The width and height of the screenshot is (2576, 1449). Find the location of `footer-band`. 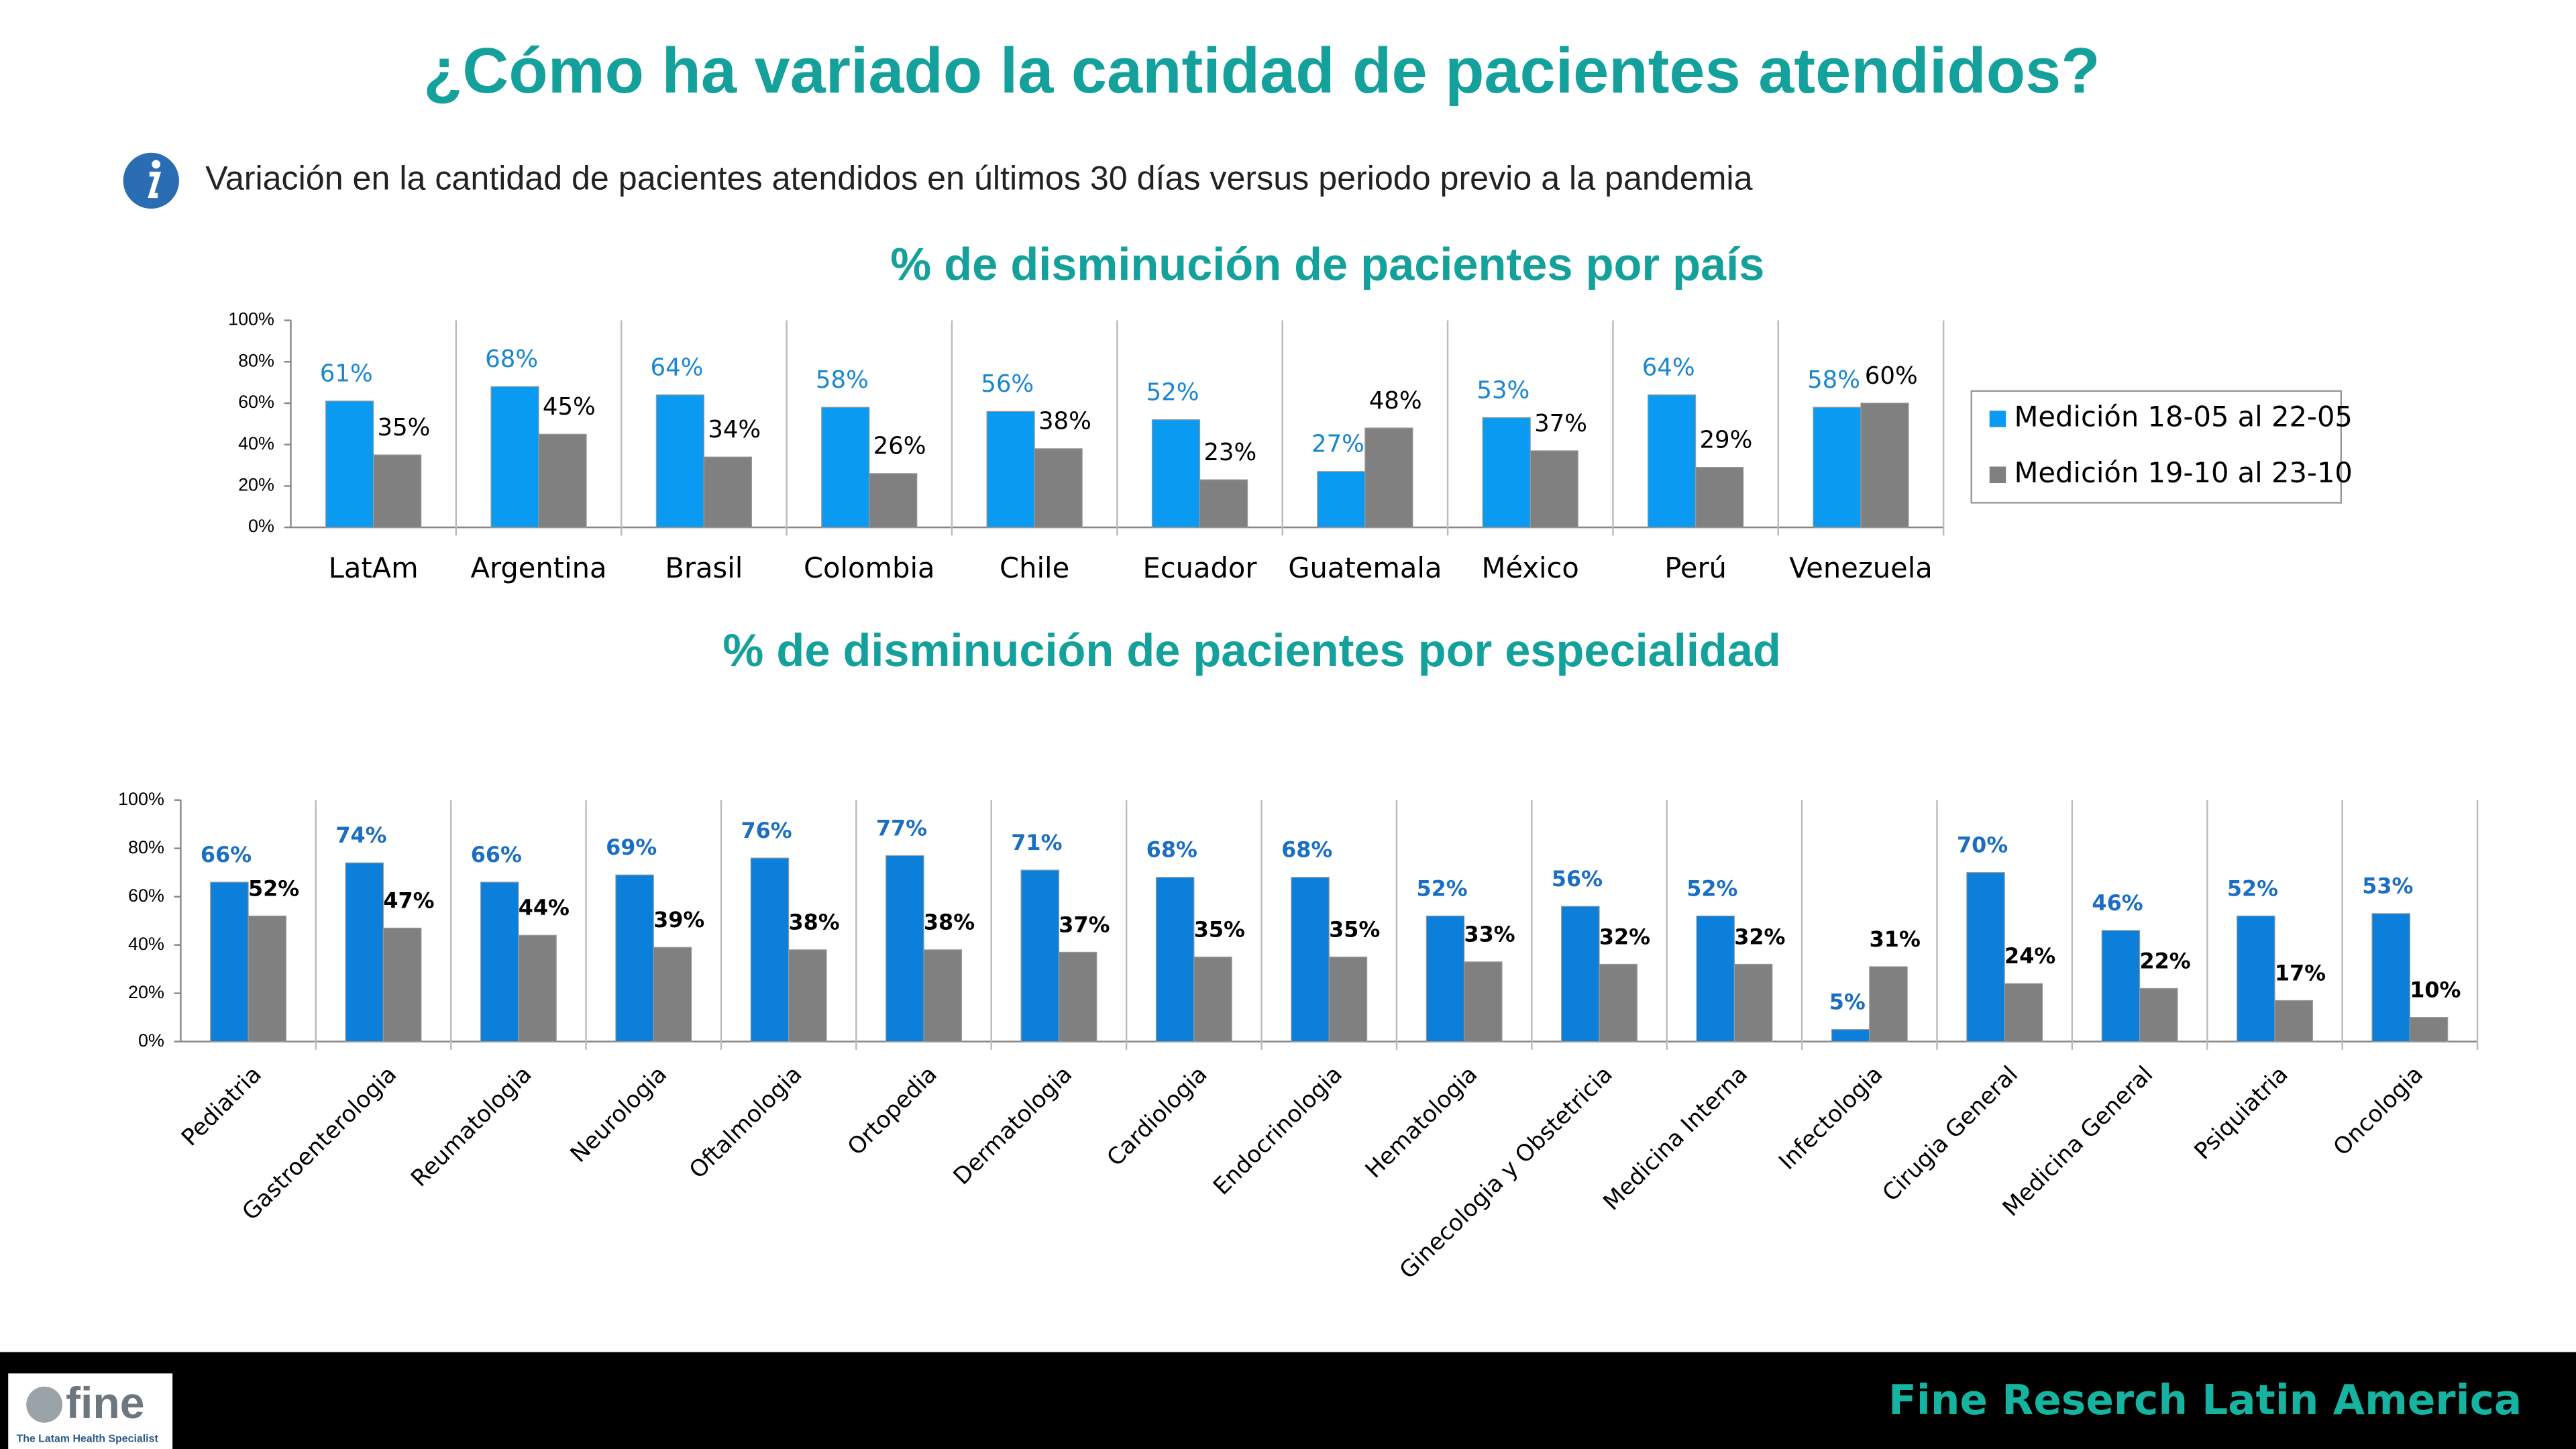

footer-band is located at coordinates (1288, 1400).